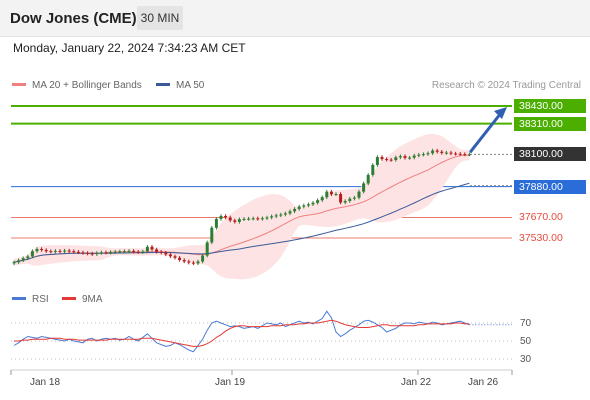 This screenshot has width=590, height=400. Describe the element at coordinates (45, 382) in the screenshot. I see `x-tick-jan18: Jan 18` at that location.